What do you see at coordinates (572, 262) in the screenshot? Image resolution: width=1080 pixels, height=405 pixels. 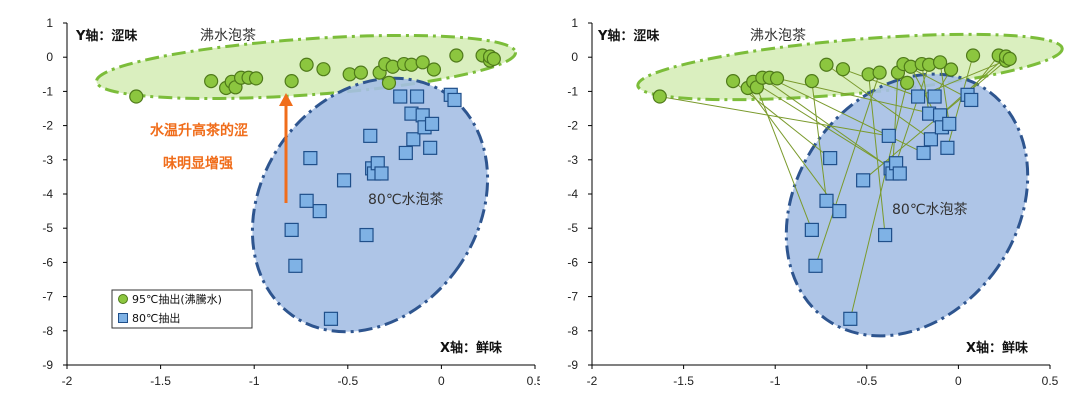 I see `y-tick-label: -6` at bounding box center [572, 262].